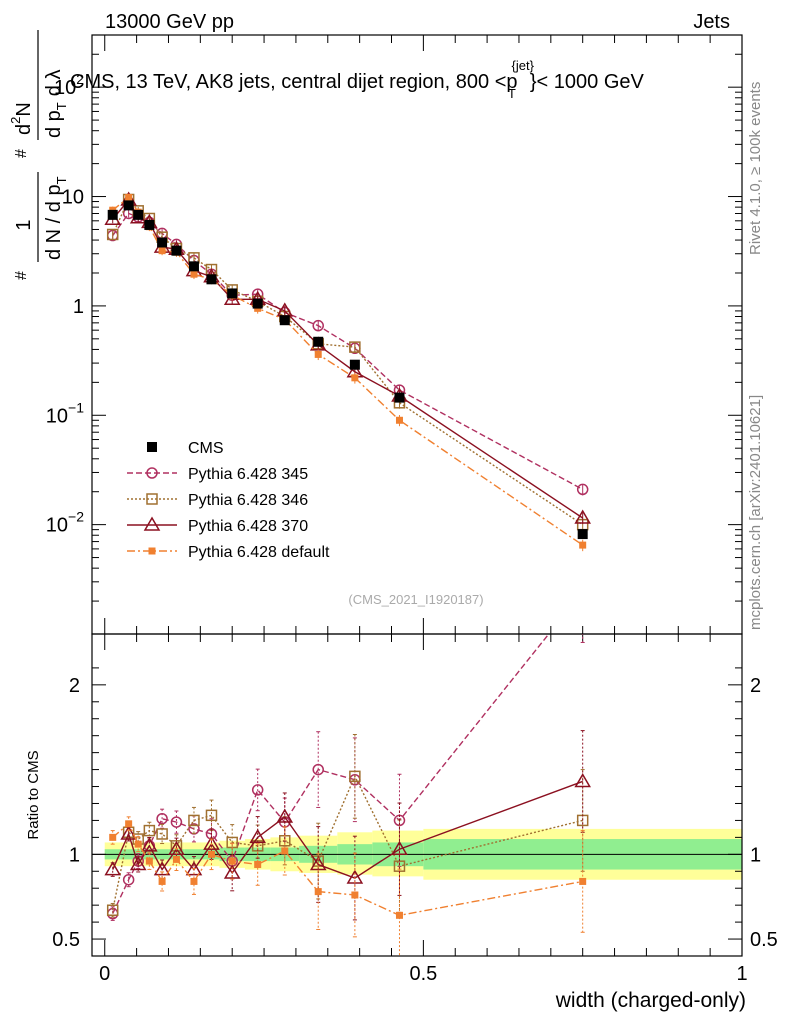  I want to click on header-right: Jets, so click(711, 22).